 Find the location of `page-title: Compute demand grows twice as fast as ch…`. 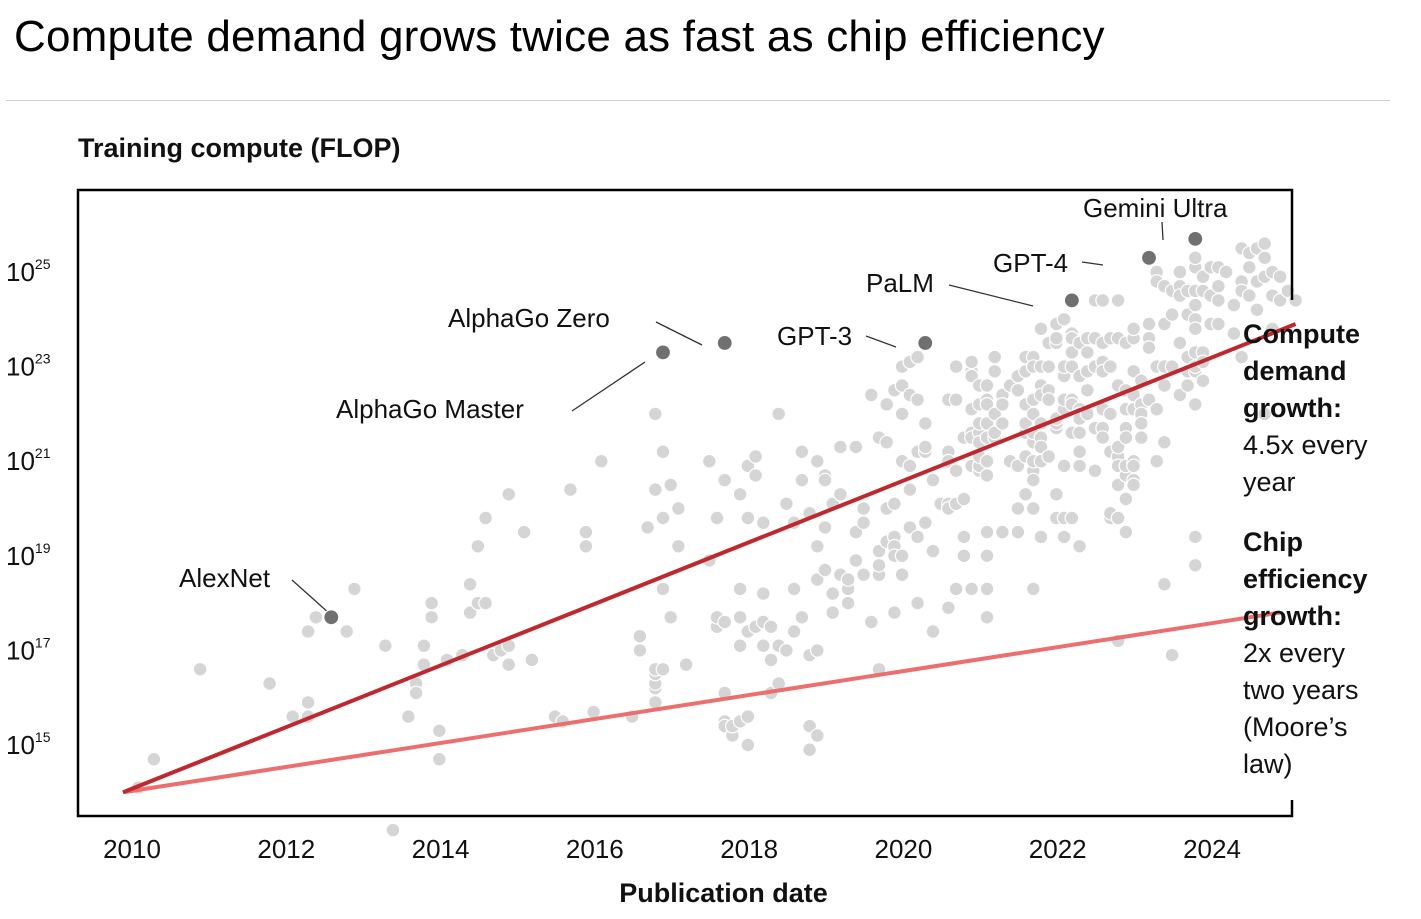

page-title: Compute demand grows twice as fast as ch… is located at coordinates (559, 36).